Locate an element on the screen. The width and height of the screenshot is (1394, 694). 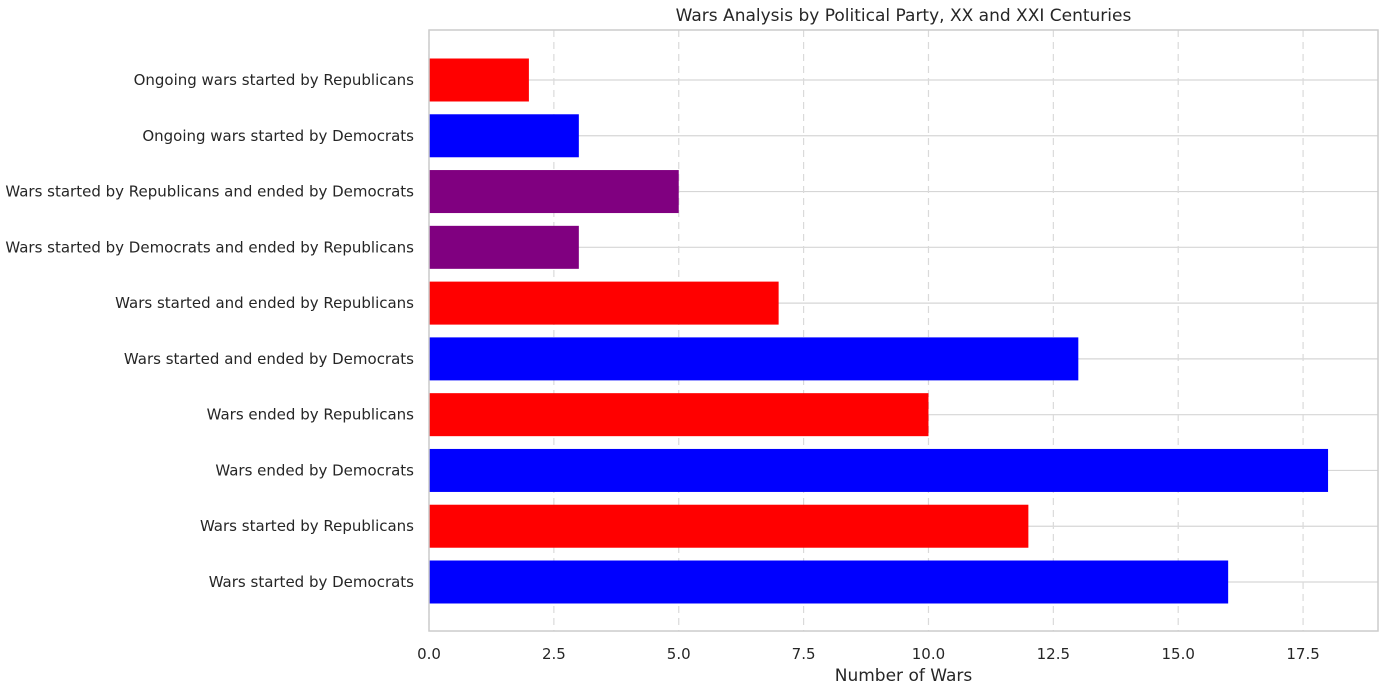
x-tick-label: 5.0 is located at coordinates (679, 654).